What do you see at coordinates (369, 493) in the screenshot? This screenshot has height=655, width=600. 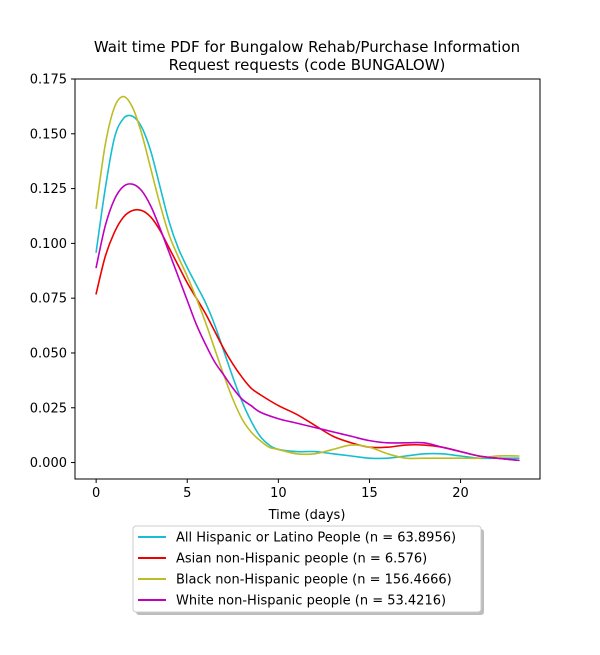 I see `x-tick-label: 15` at bounding box center [369, 493].